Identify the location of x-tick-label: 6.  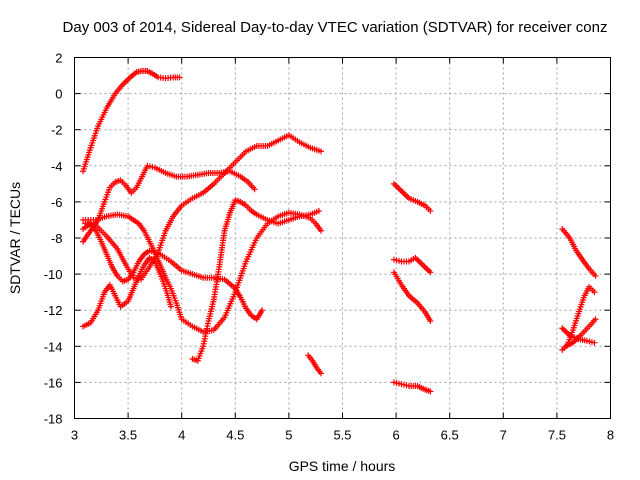
(395, 435).